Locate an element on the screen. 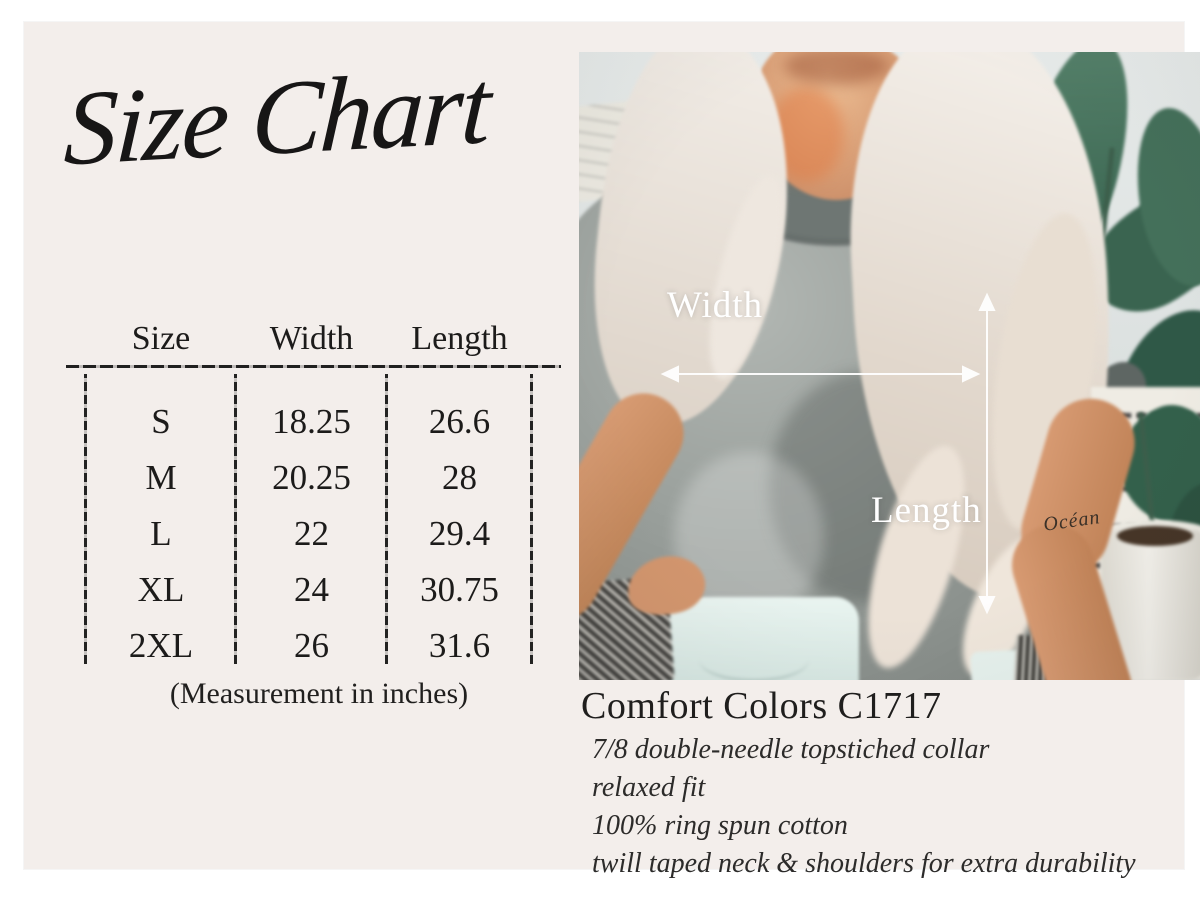 Image resolution: width=1200 pixels, height=898 pixels. cell-length: 30.75 is located at coordinates (459, 589).